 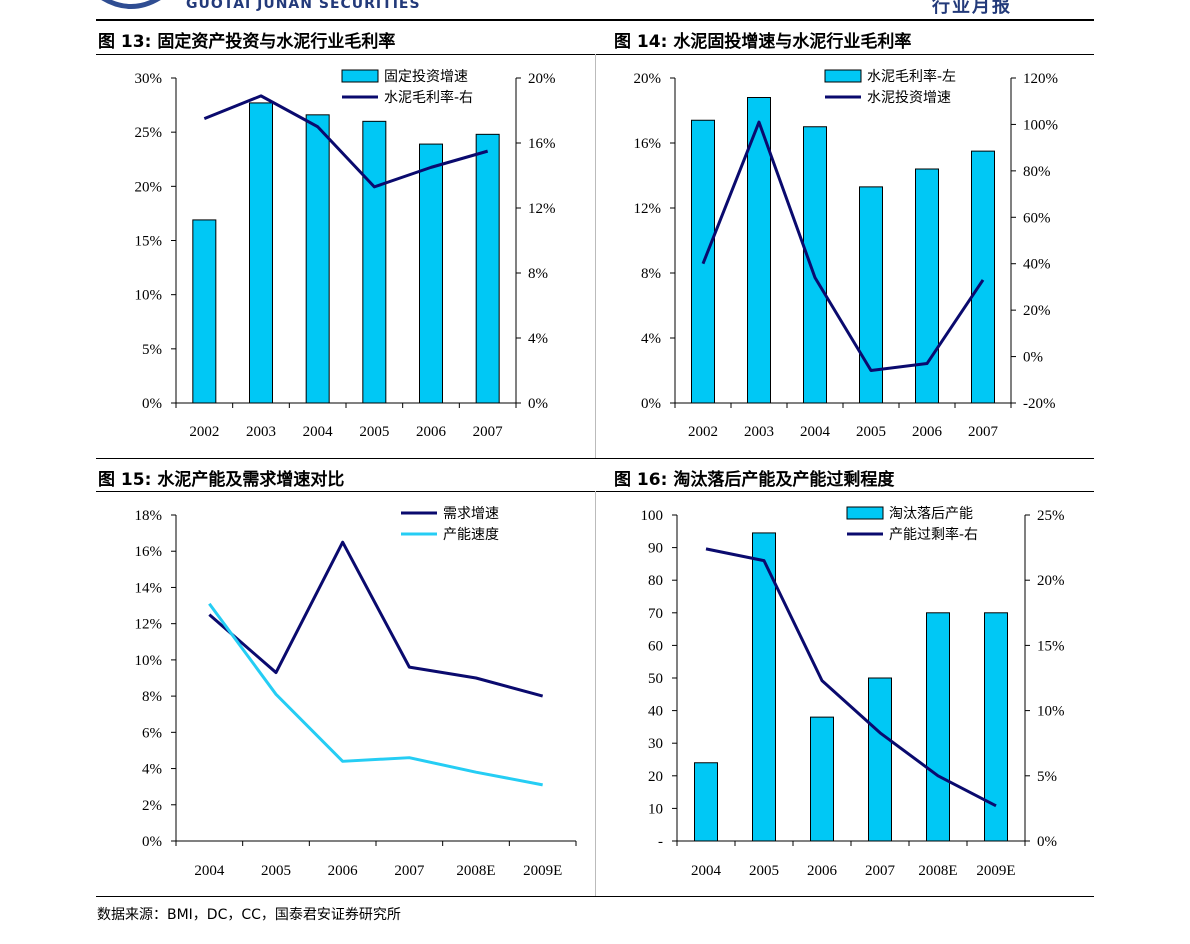 What do you see at coordinates (149, 516) in the screenshot?
I see `y-tick-label-left: 18%` at bounding box center [149, 516].